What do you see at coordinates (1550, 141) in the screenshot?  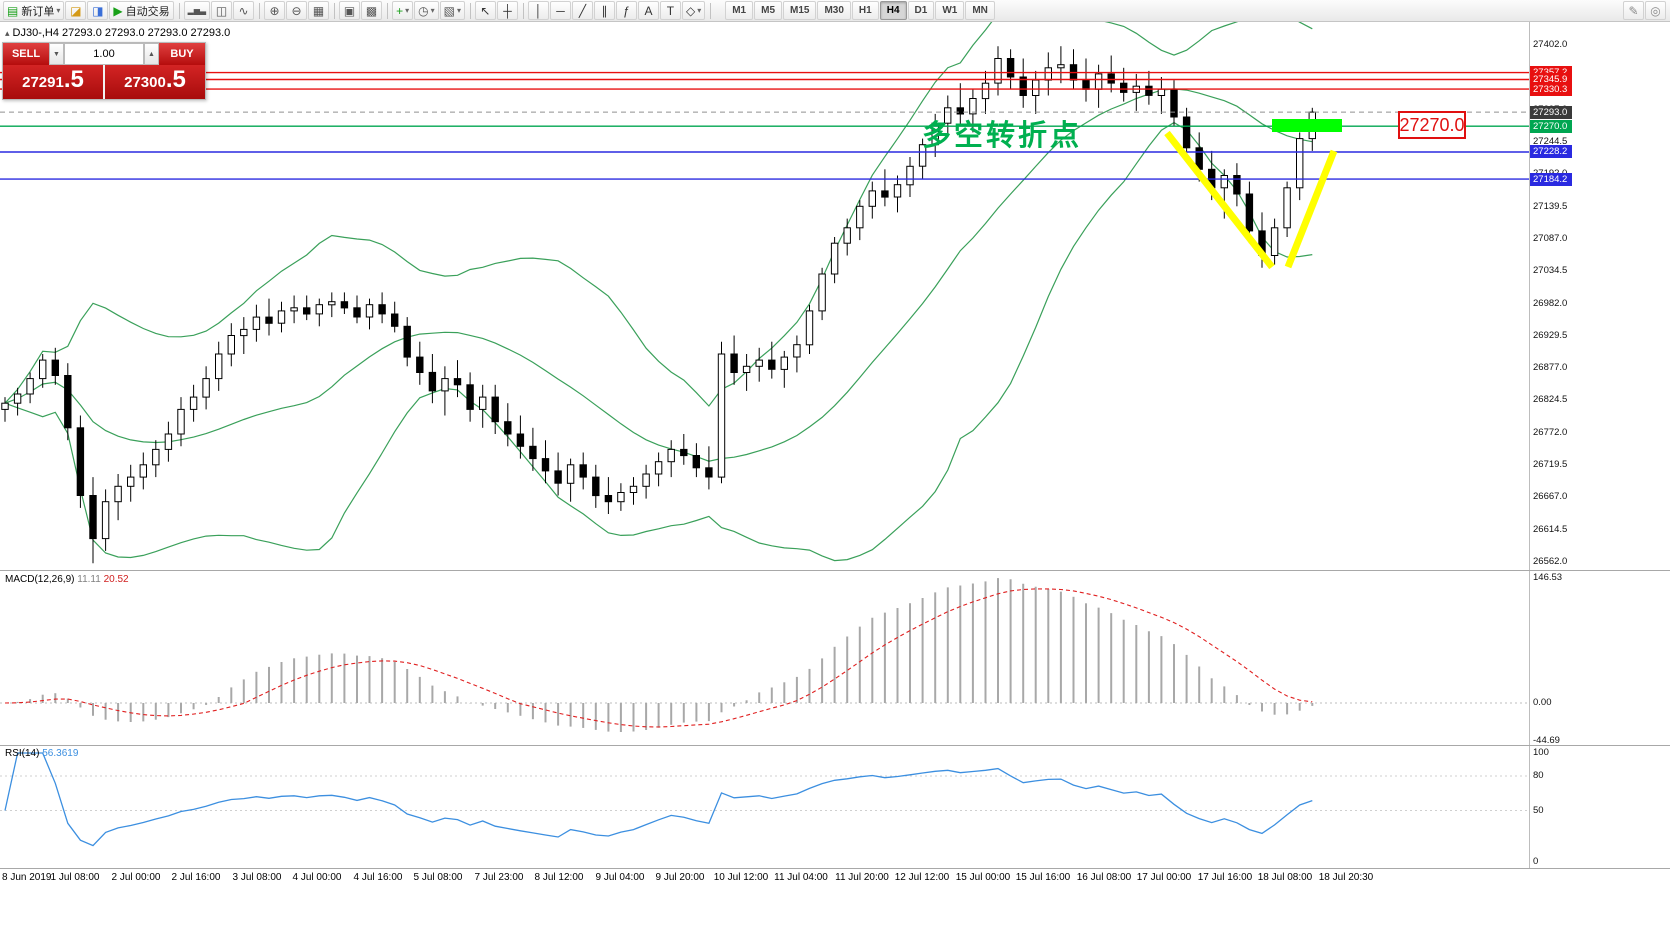 I see `price-axis-label: 27244.5` at bounding box center [1550, 141].